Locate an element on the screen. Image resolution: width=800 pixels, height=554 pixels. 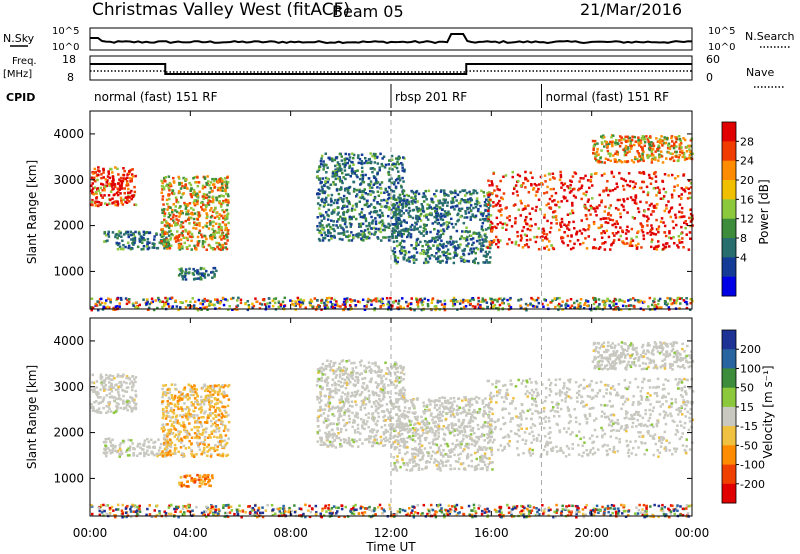
cpid-segment-label: normal (fast) 151 RF is located at coordinates (608, 97).